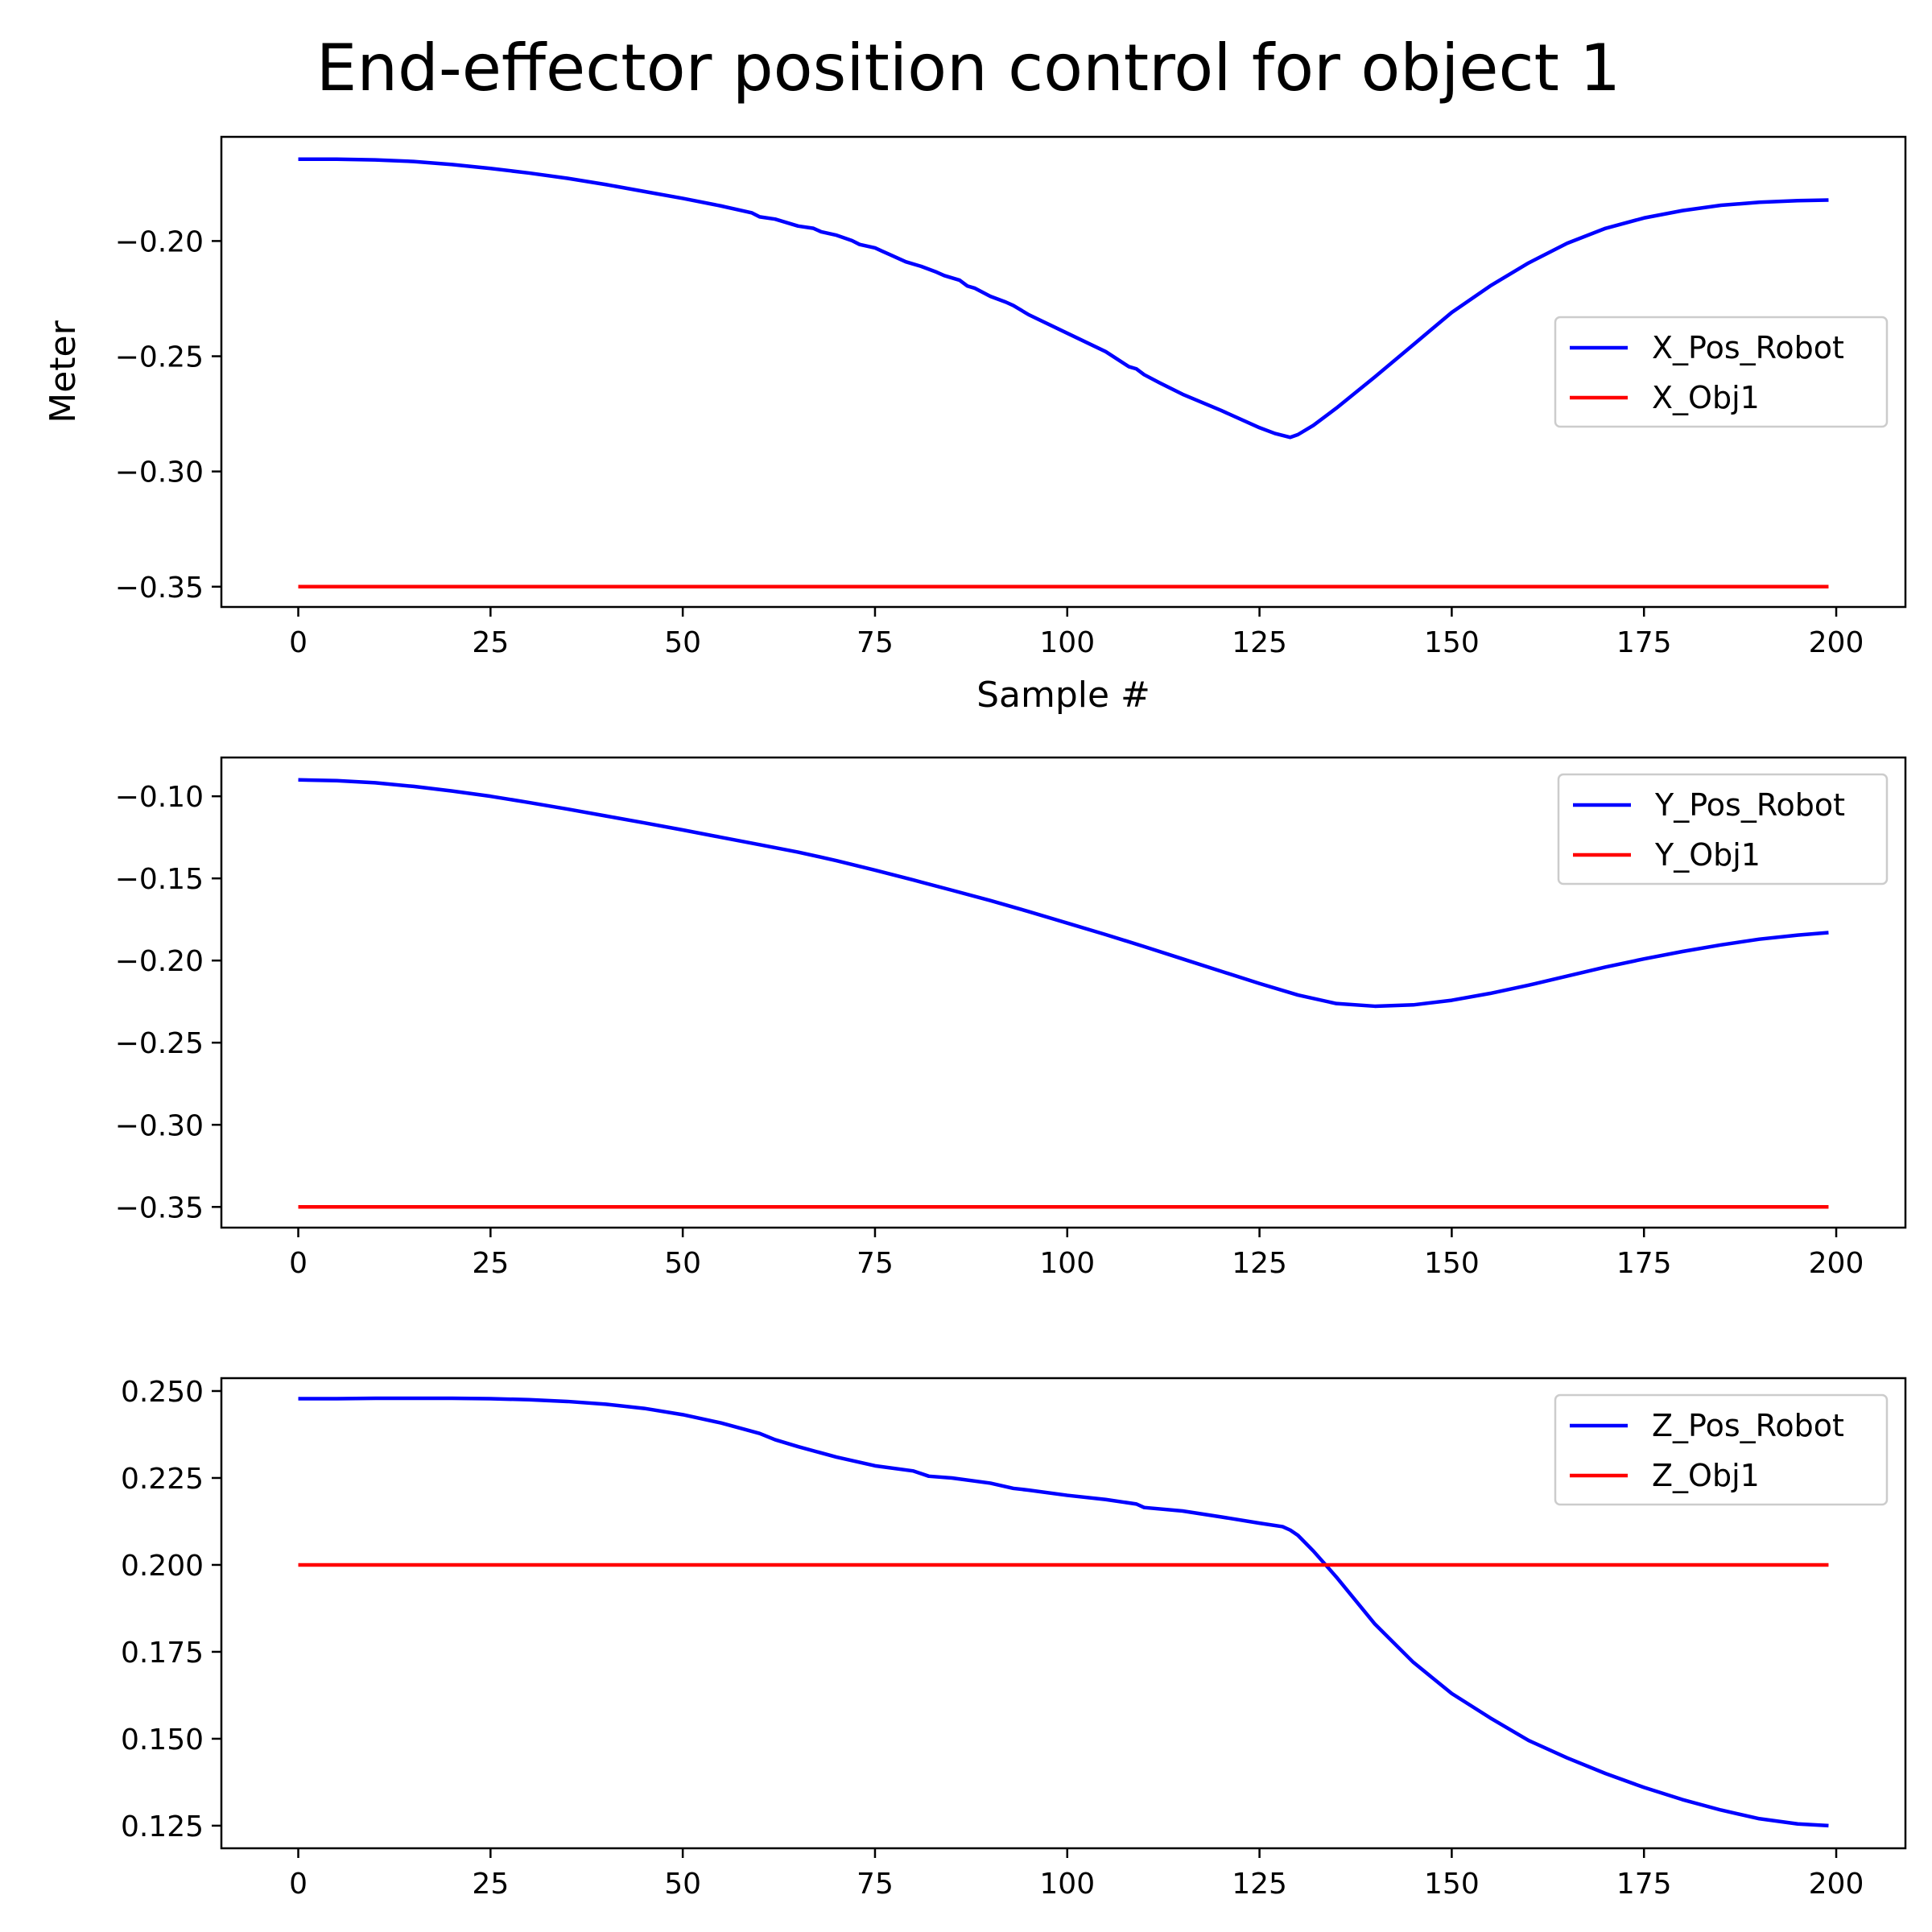  What do you see at coordinates (162, 1392) in the screenshot?
I see `y-tick-label: 0.250` at bounding box center [162, 1392].